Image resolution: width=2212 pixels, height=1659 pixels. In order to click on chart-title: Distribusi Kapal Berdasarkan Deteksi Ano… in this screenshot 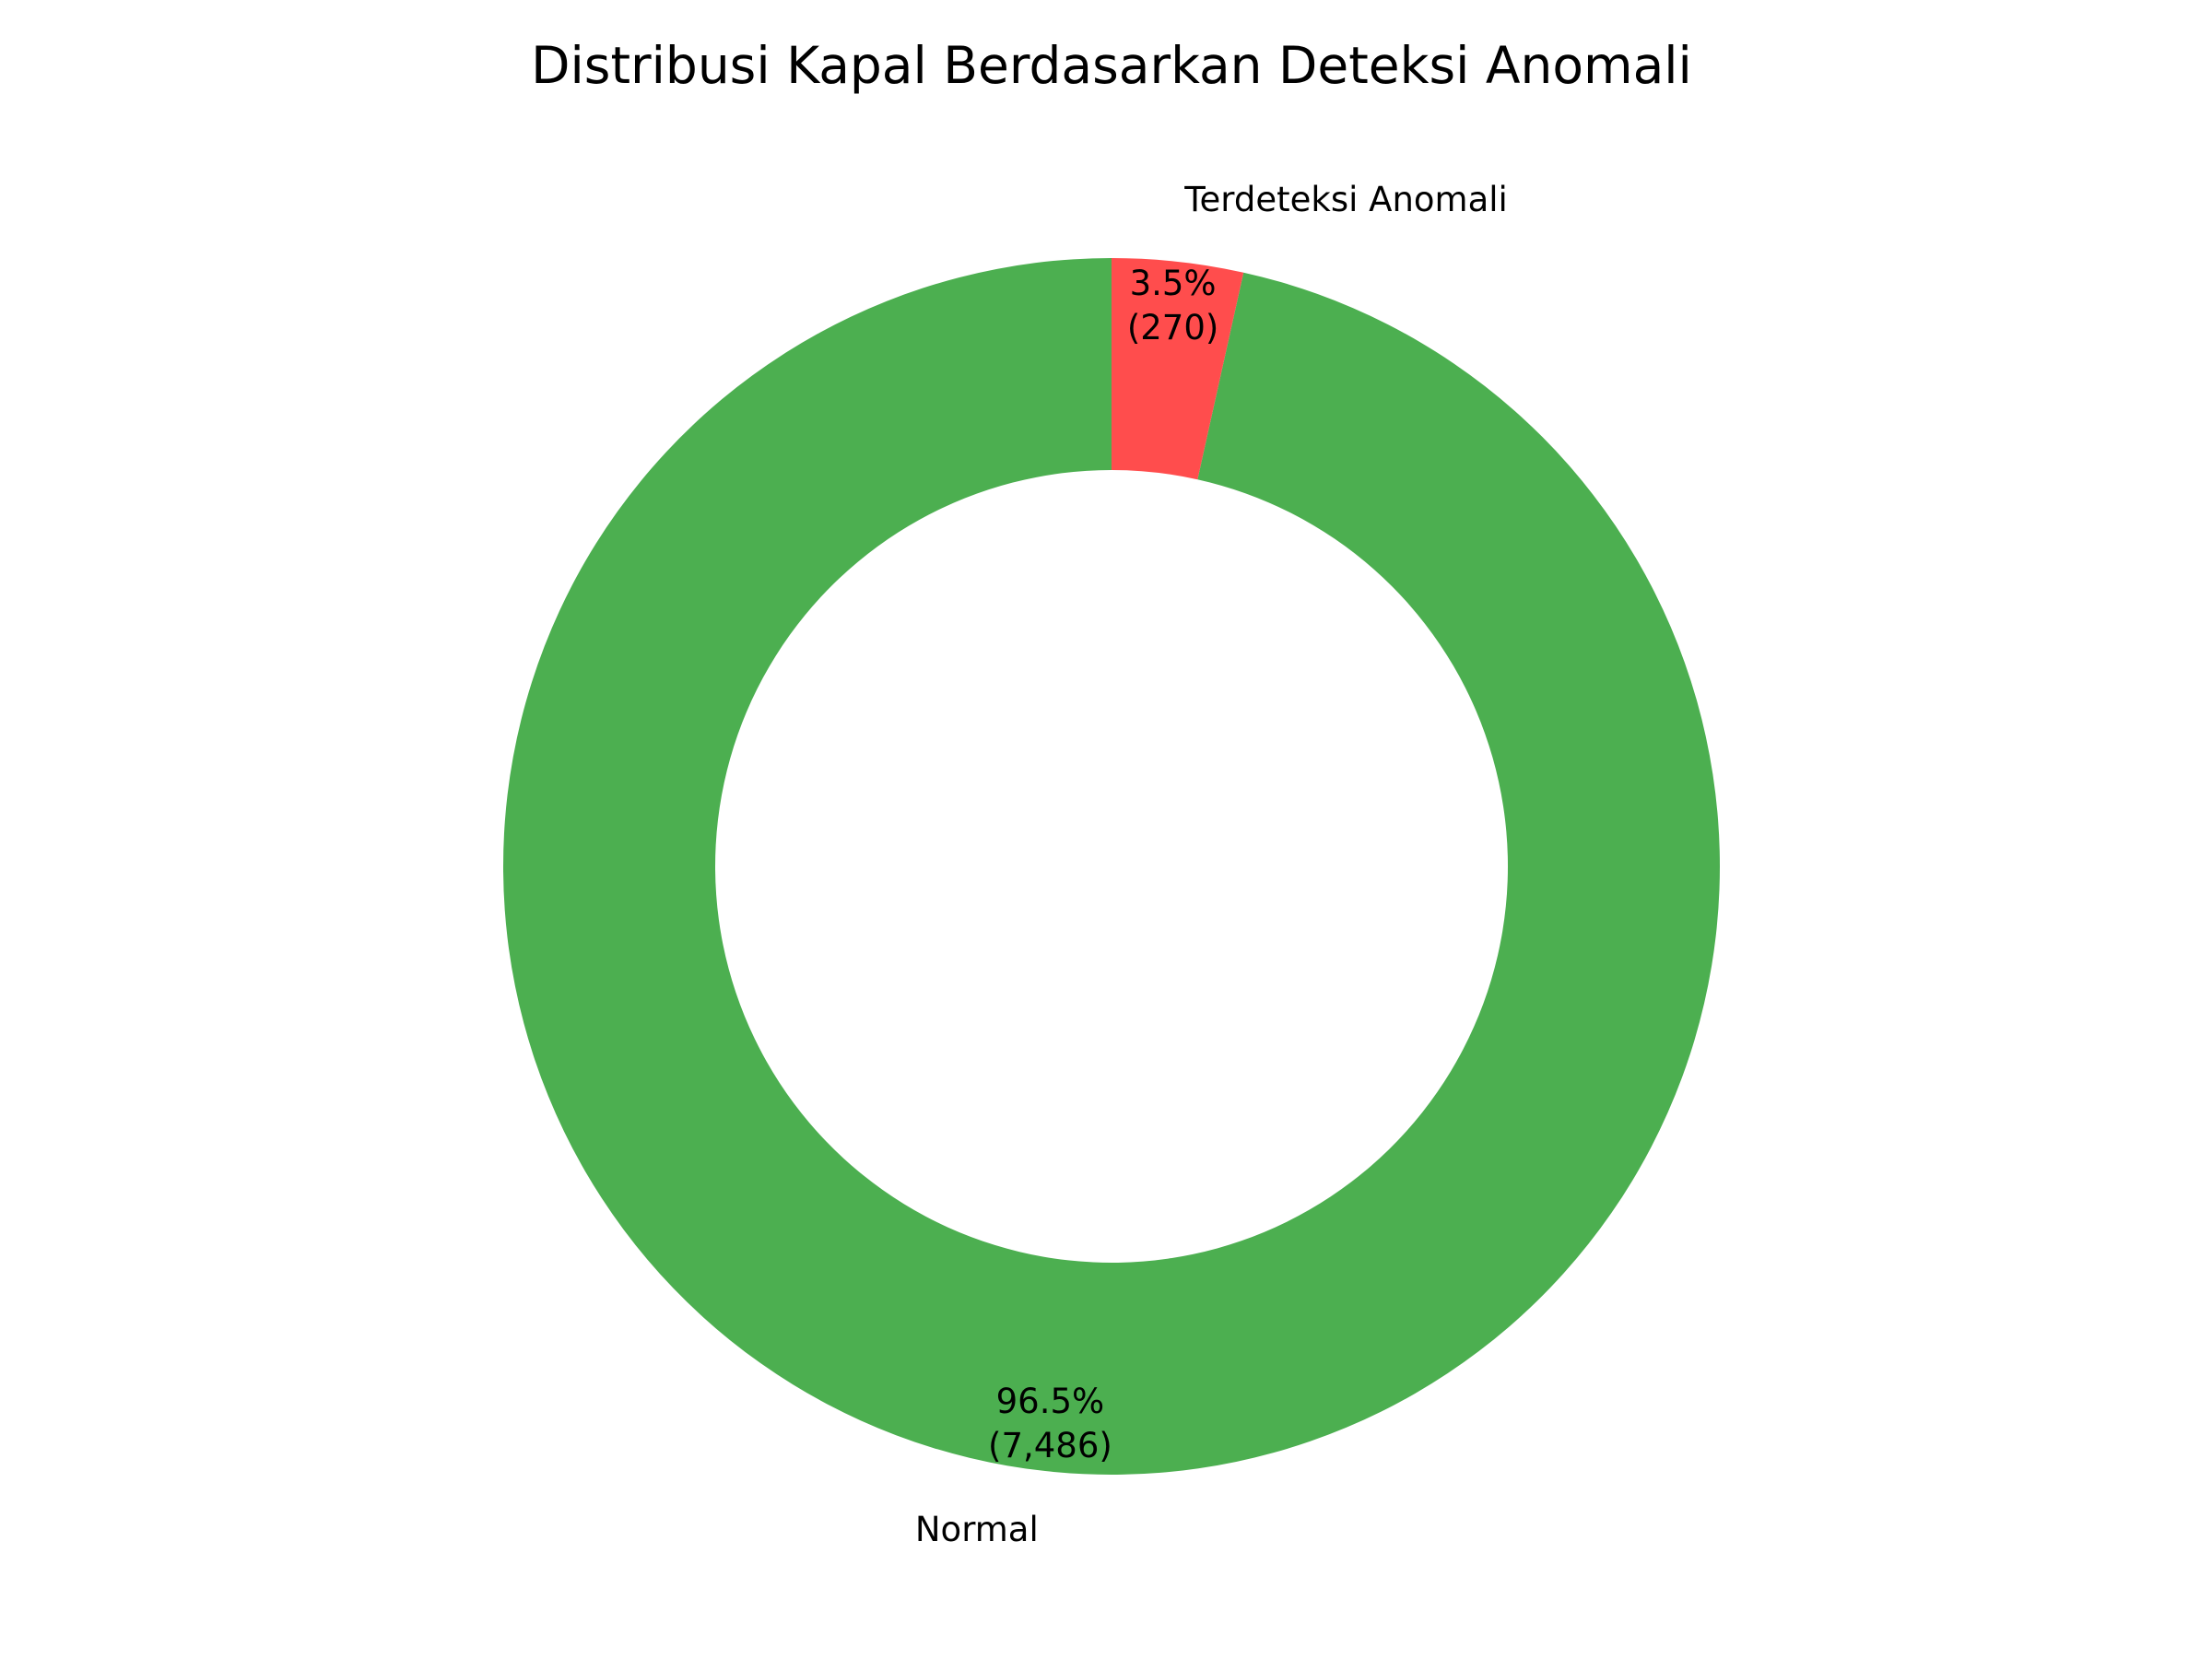, I will do `click(1111, 65)`.